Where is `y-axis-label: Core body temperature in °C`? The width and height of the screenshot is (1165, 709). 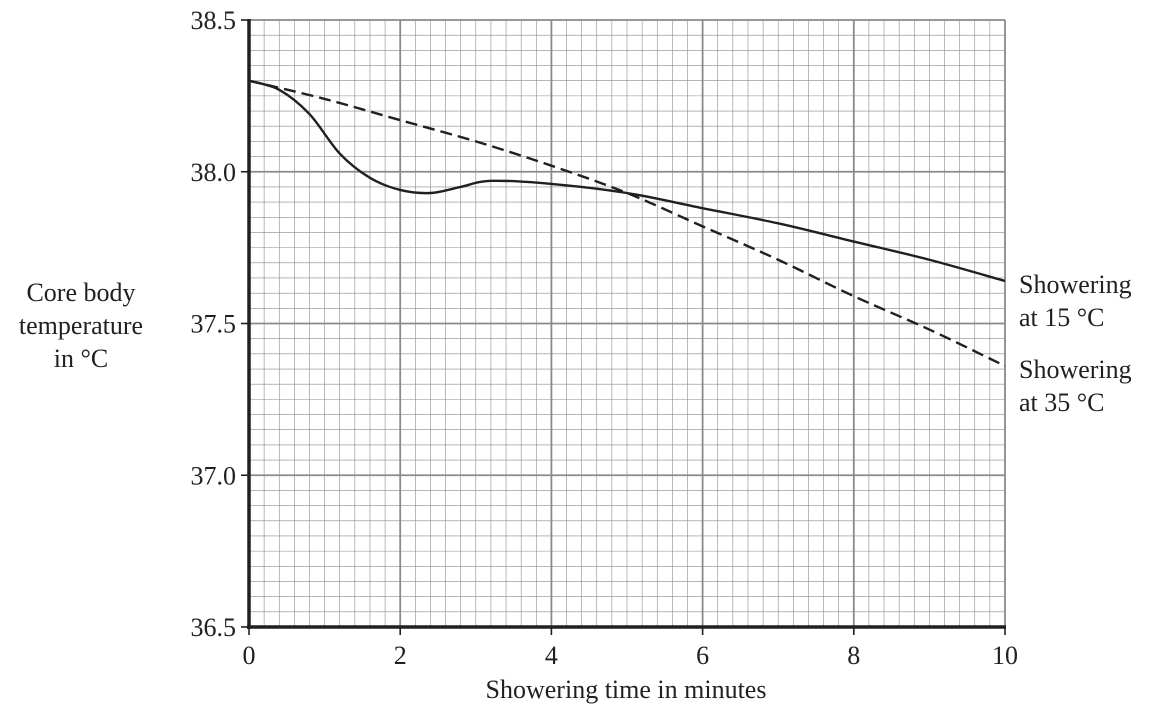
y-axis-label: Core body temperature in °C is located at coordinates (81, 325).